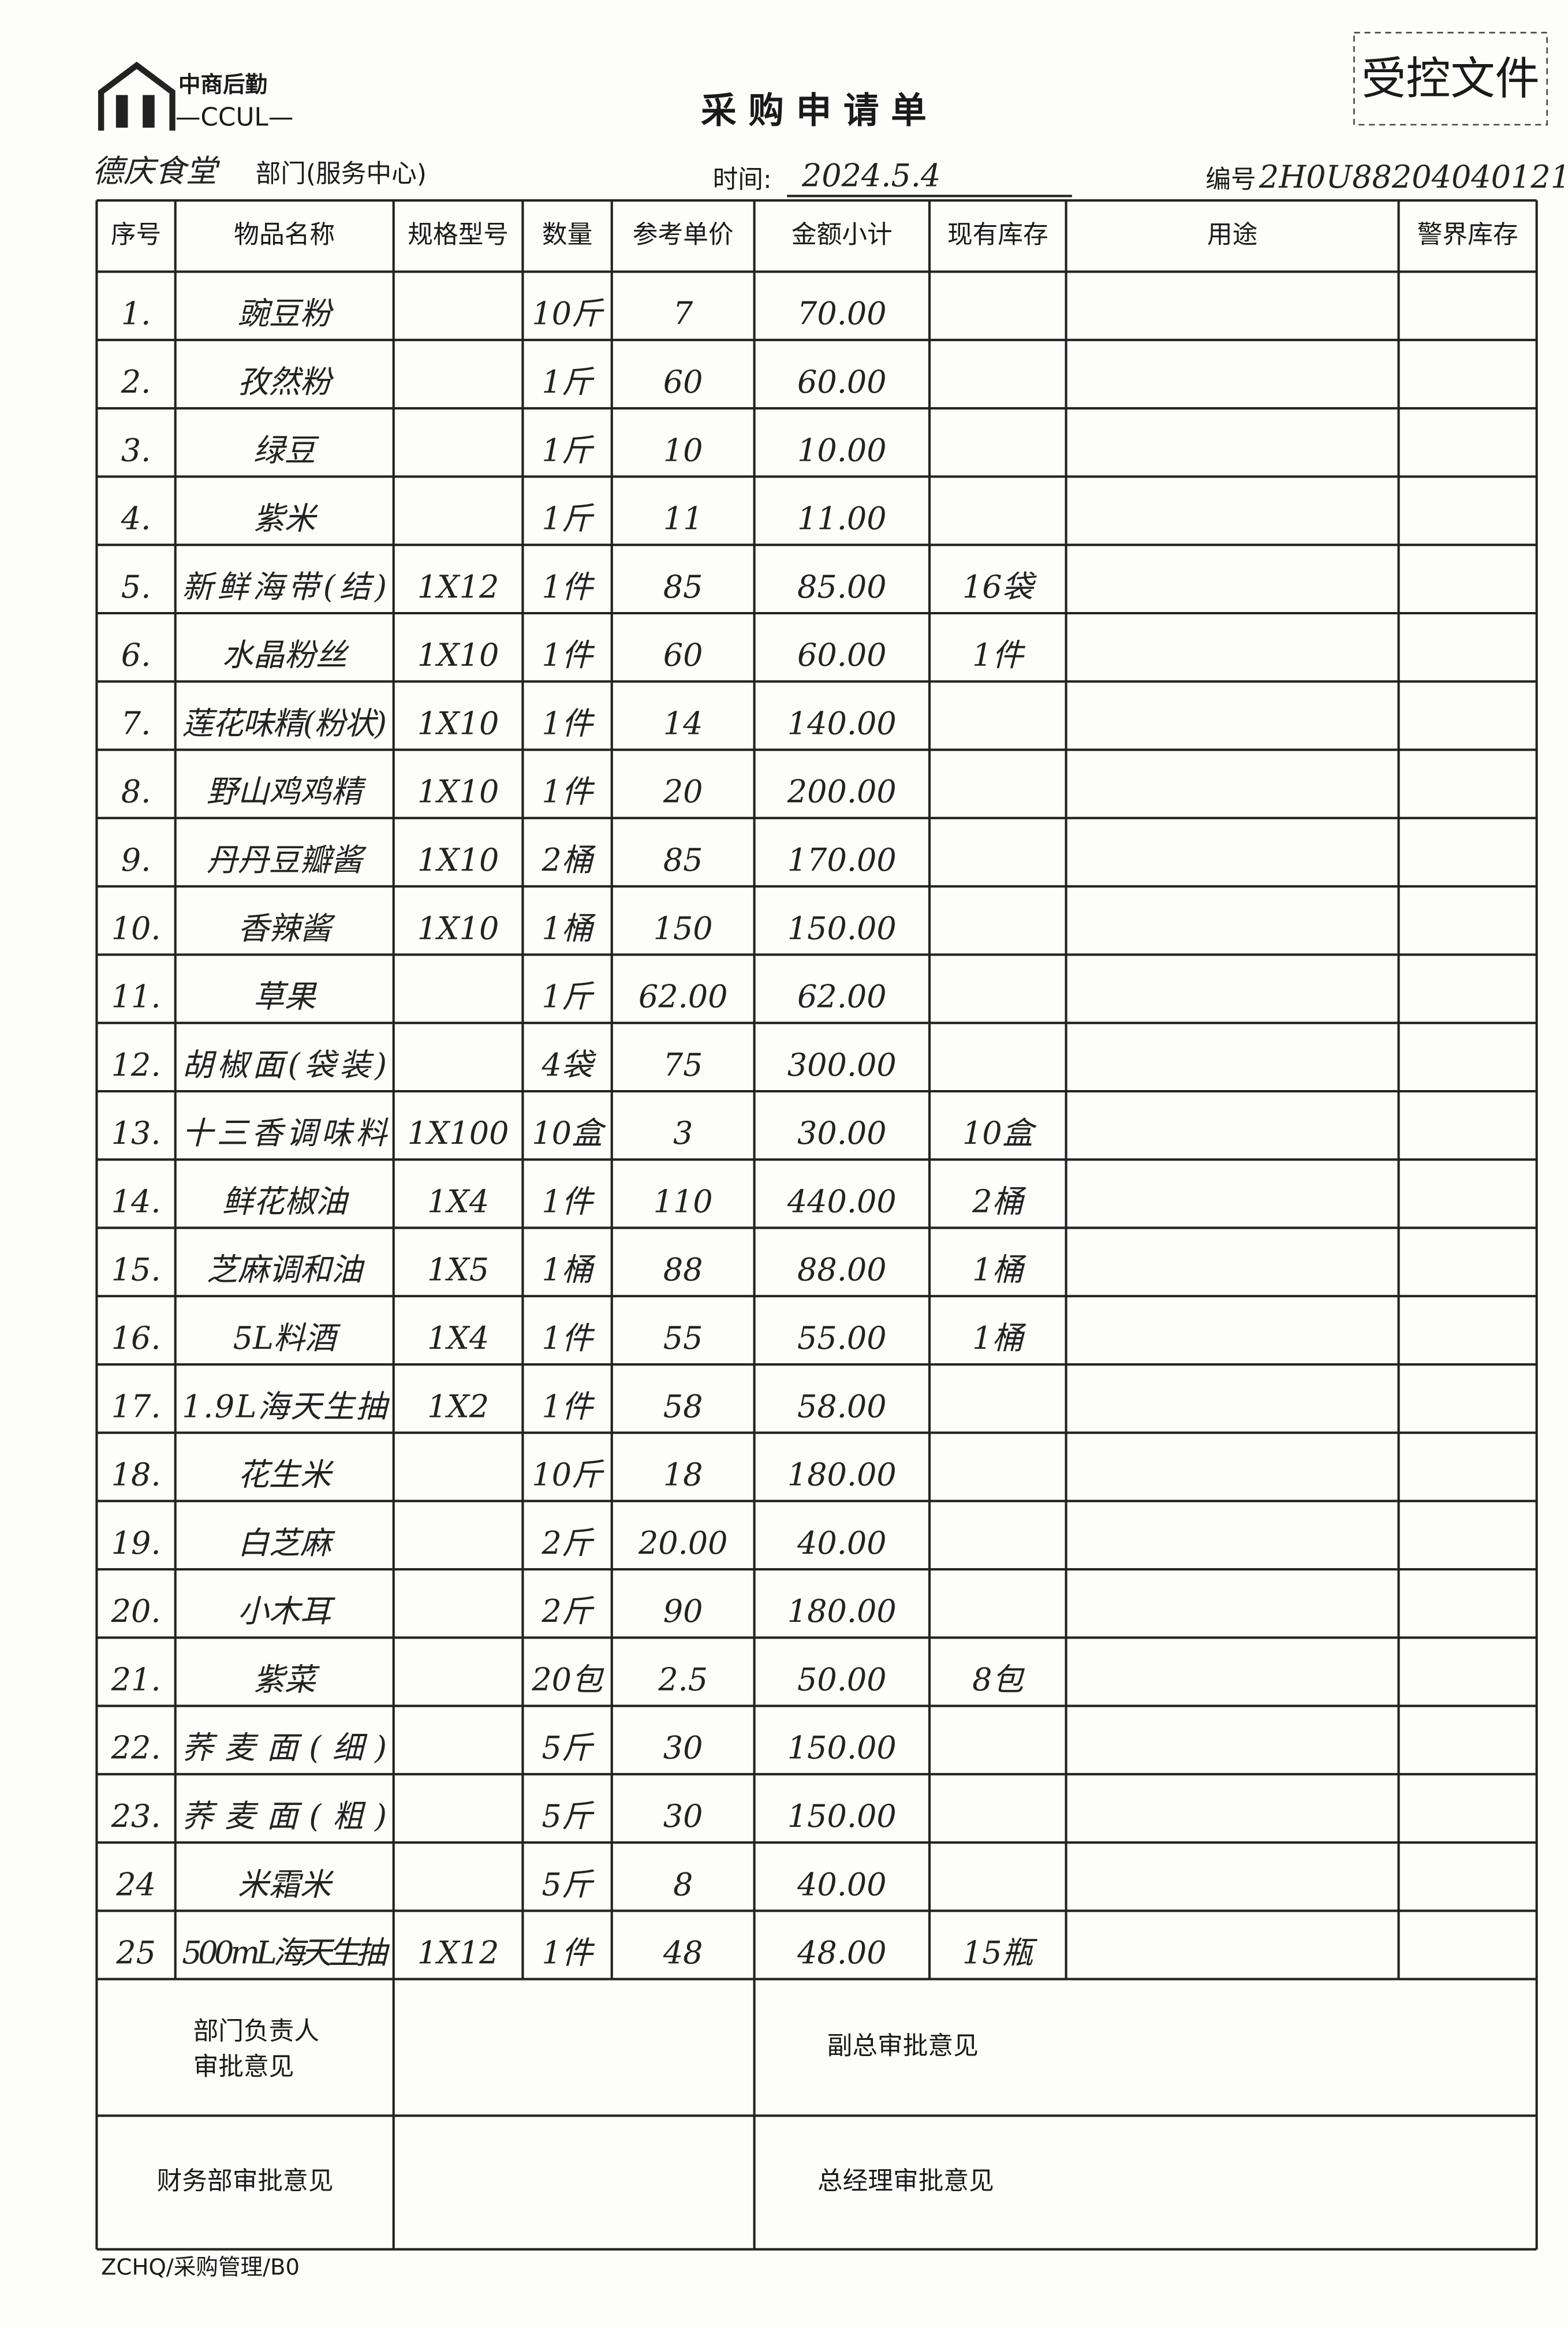 Image resolution: width=1568 pixels, height=2328 pixels. Describe the element at coordinates (286, 1475) in the screenshot. I see `cell-name: 花生米` at that location.